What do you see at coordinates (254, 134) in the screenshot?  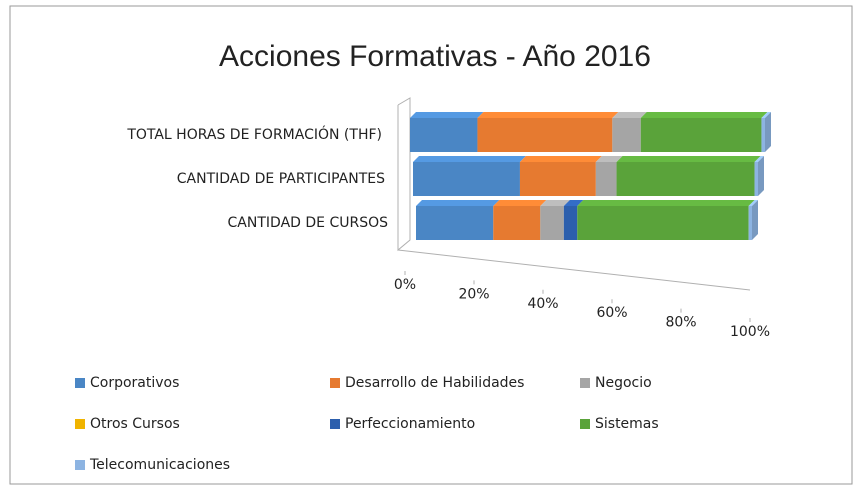 I see `y-tick-label: TOTAL HORAS DE FORMACIÓN (THF)` at bounding box center [254, 134].